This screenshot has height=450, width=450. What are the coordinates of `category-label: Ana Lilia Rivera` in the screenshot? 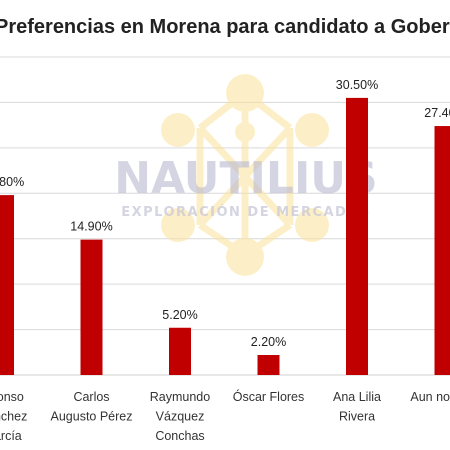 It's located at (357, 407).